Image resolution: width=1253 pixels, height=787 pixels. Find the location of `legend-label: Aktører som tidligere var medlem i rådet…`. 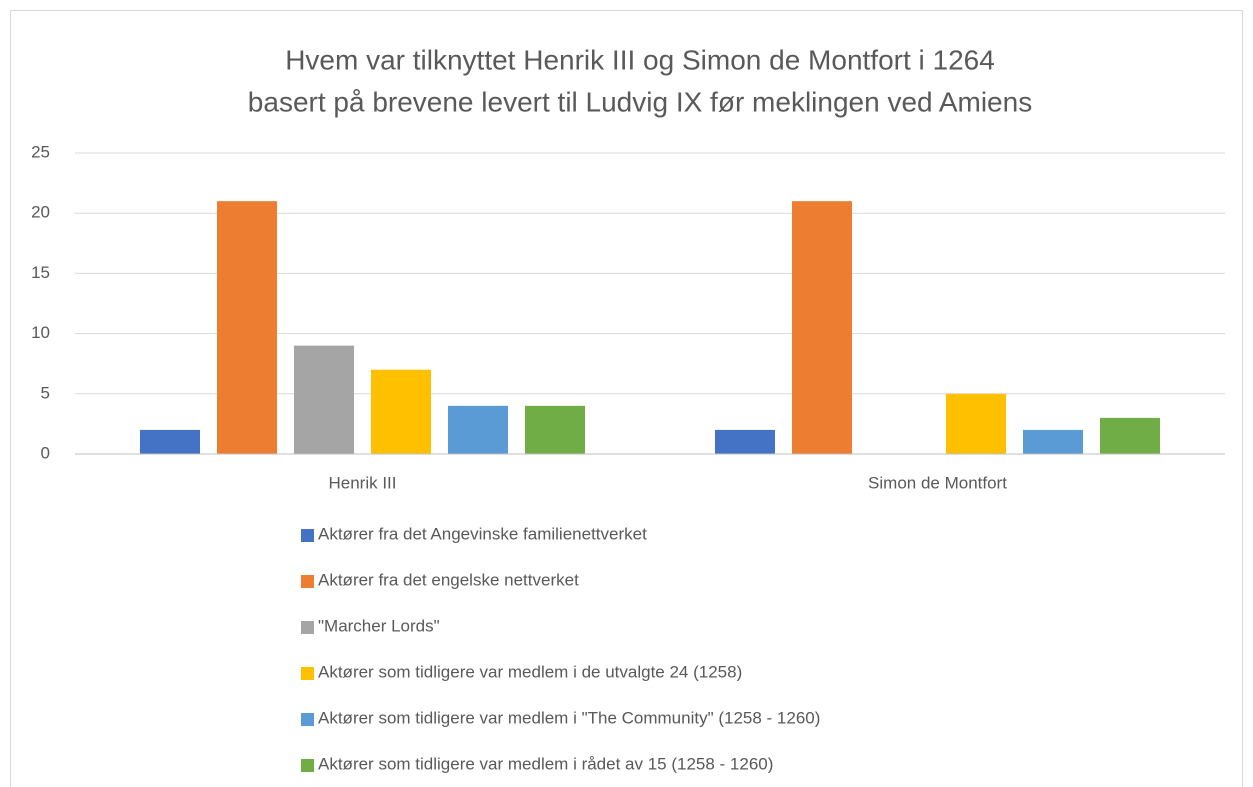

legend-label: Aktører som tidligere var medlem i rådet… is located at coordinates (545, 763).